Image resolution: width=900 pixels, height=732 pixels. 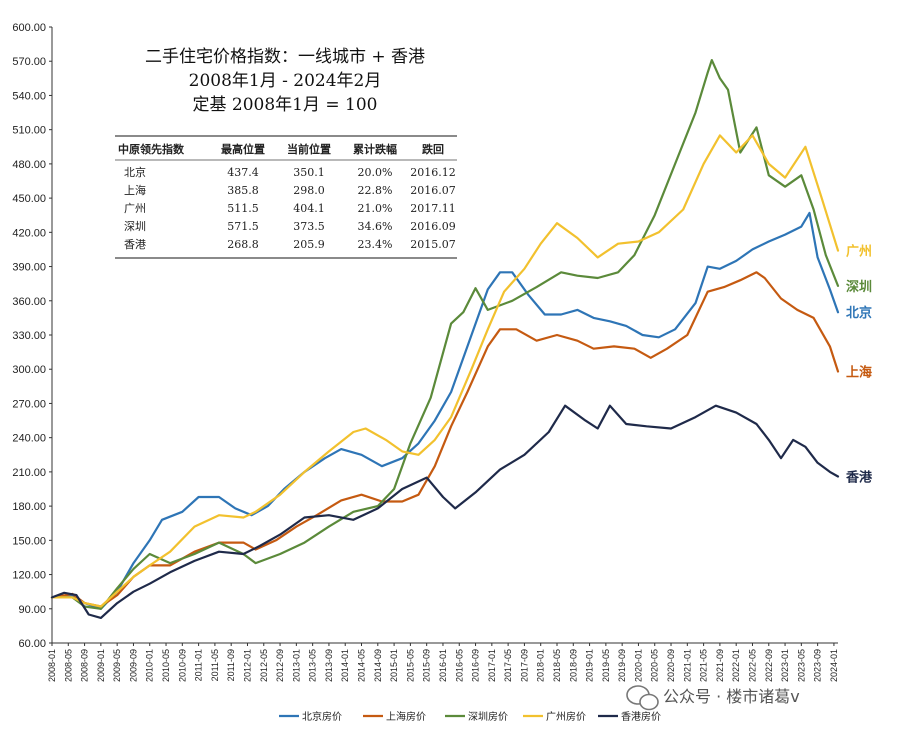 I want to click on x-tick-label: 2019-05, so click(x=606, y=665).